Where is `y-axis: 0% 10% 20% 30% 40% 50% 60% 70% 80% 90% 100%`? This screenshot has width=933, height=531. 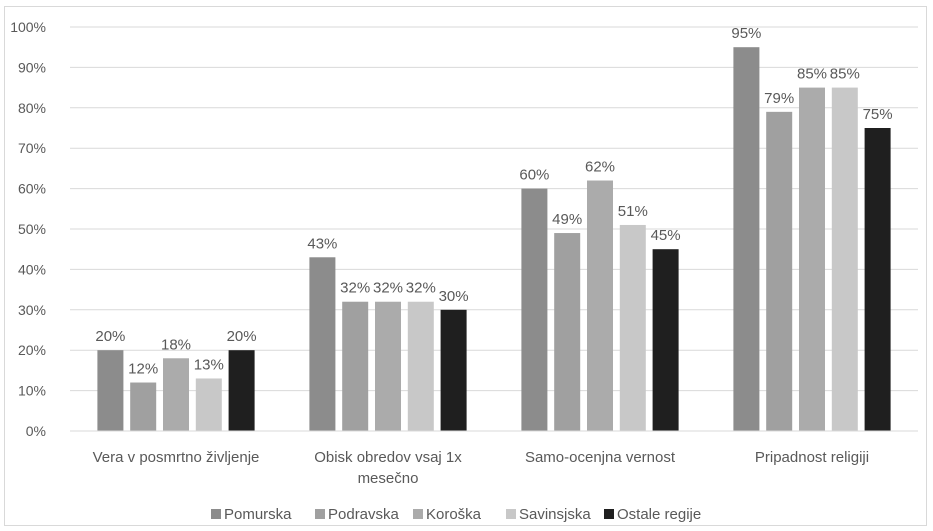 y-axis: 0% 10% 20% 30% 40% 50% 60% 70% 80% 90% 100% is located at coordinates (28, 229).